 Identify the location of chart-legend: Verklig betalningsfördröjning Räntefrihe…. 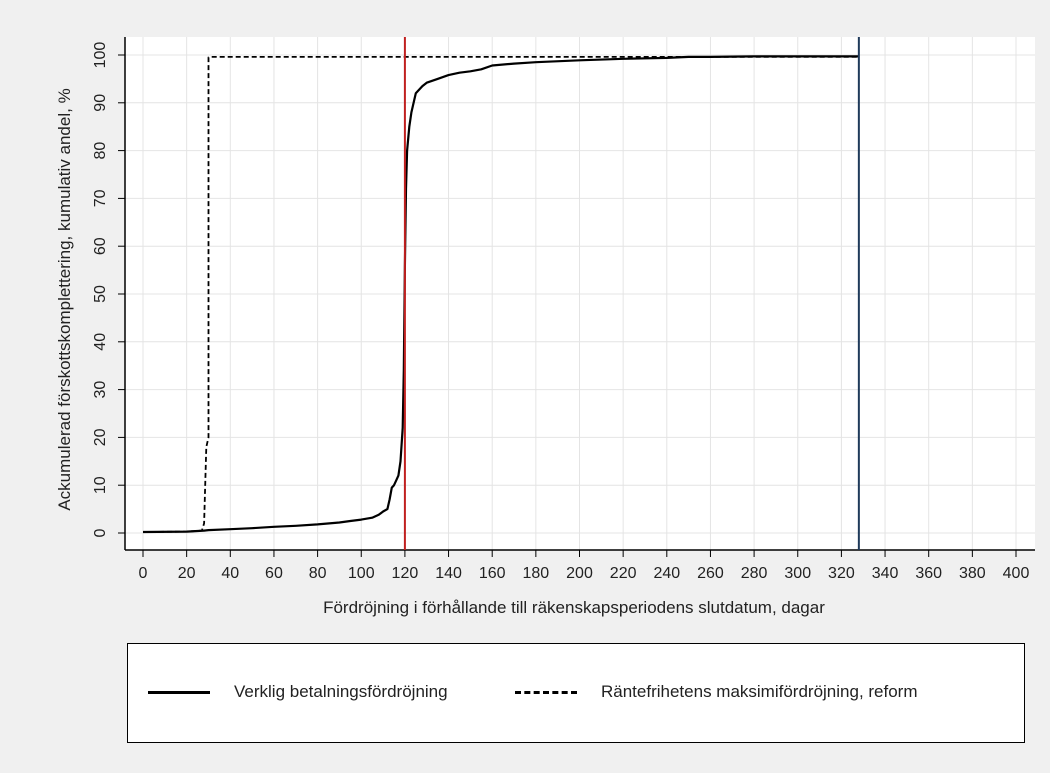
(576, 693).